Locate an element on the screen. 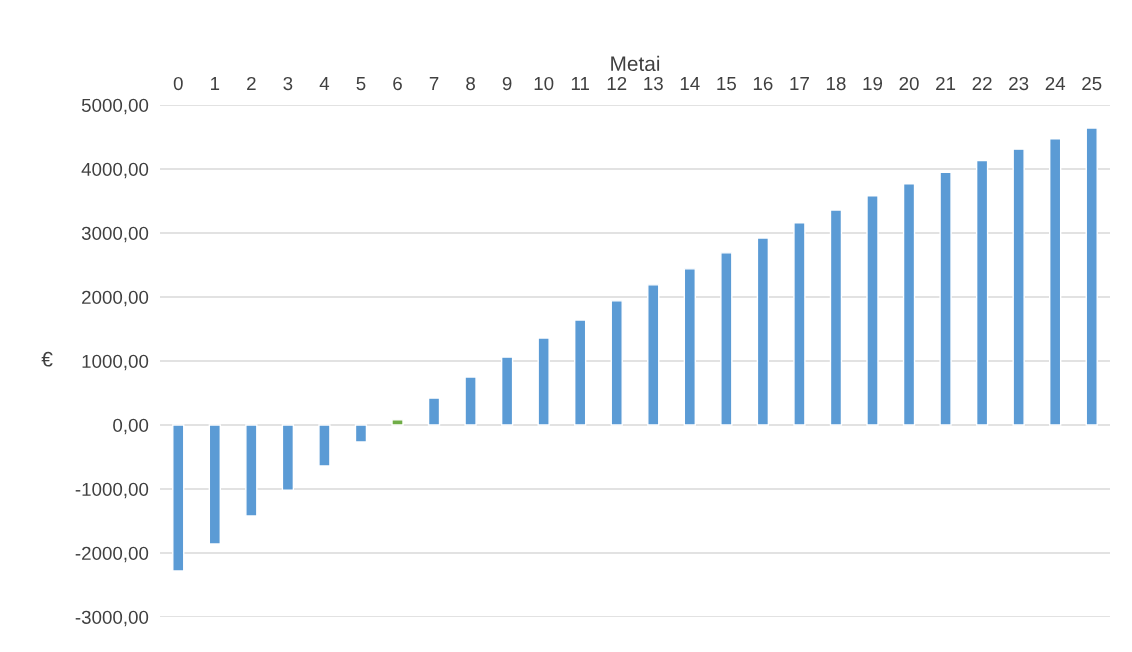  y-tick-label: 4000,00 is located at coordinates (115, 170).